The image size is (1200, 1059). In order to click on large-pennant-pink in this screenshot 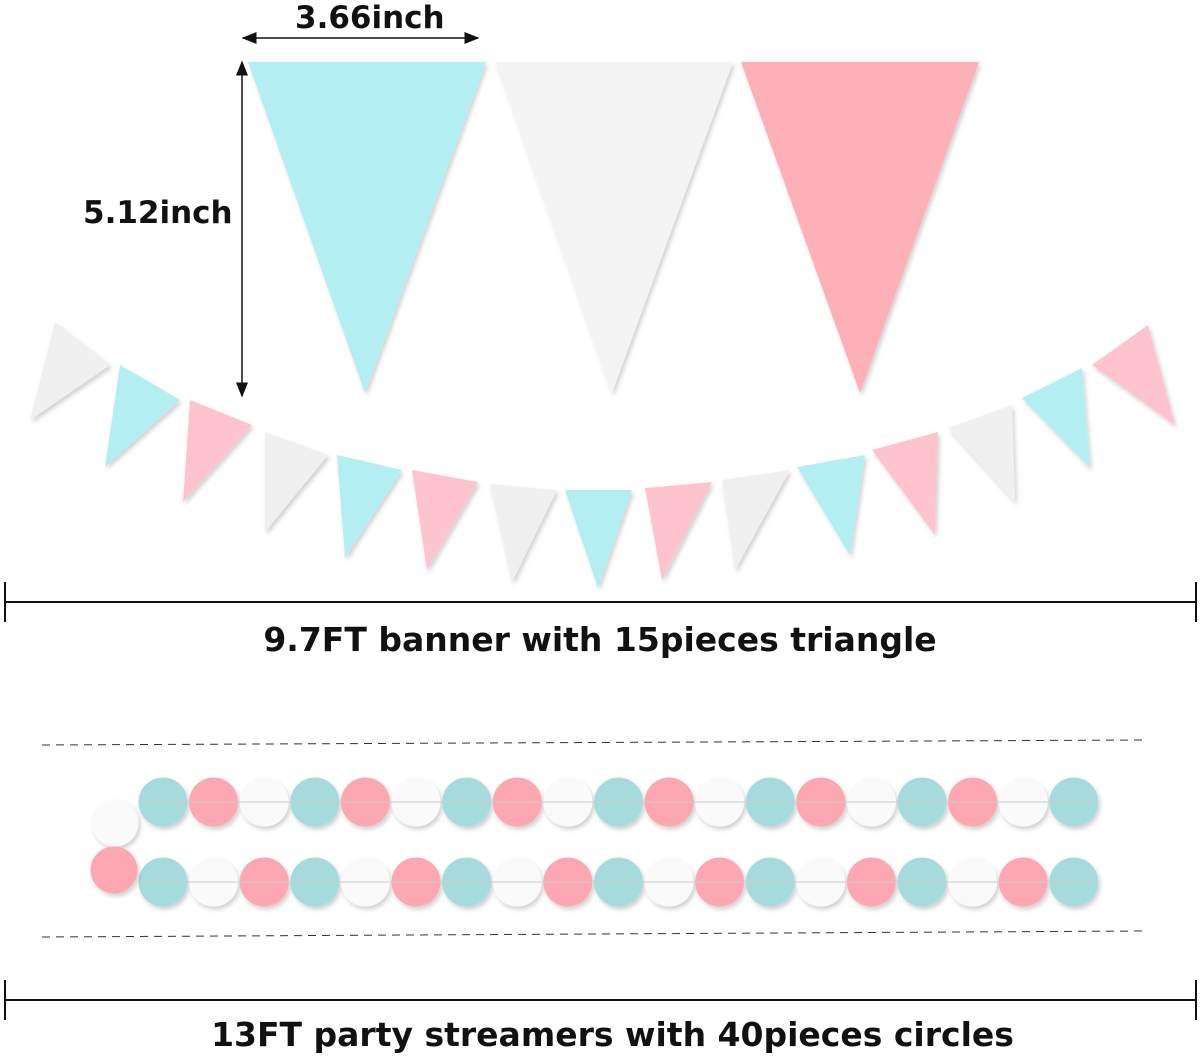, I will do `click(860, 227)`.